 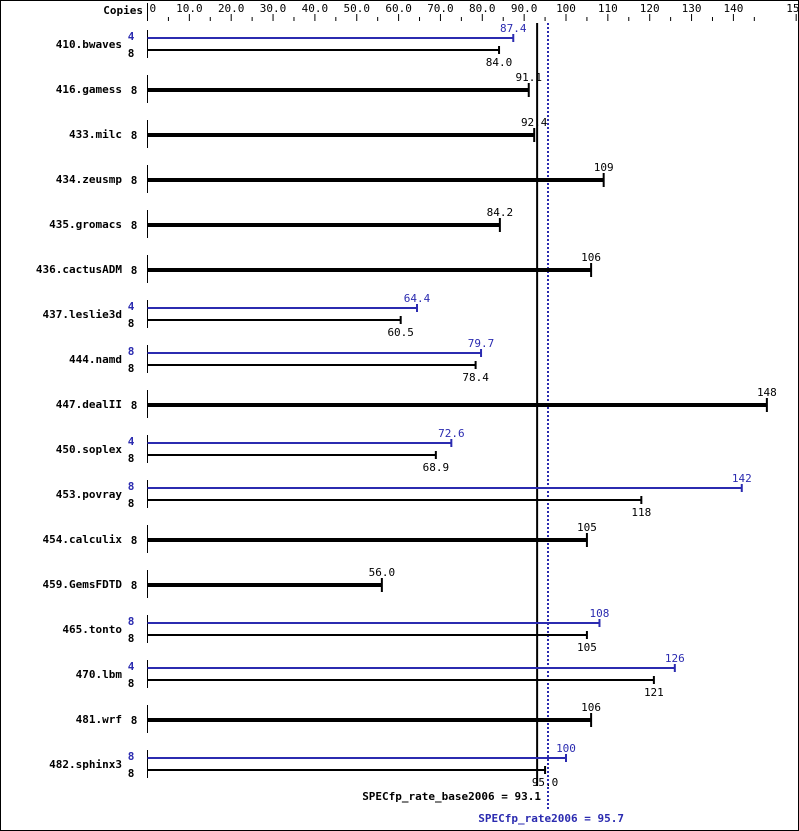 What do you see at coordinates (89, 179) in the screenshot?
I see `benchmark-name: 434.zeusmp` at bounding box center [89, 179].